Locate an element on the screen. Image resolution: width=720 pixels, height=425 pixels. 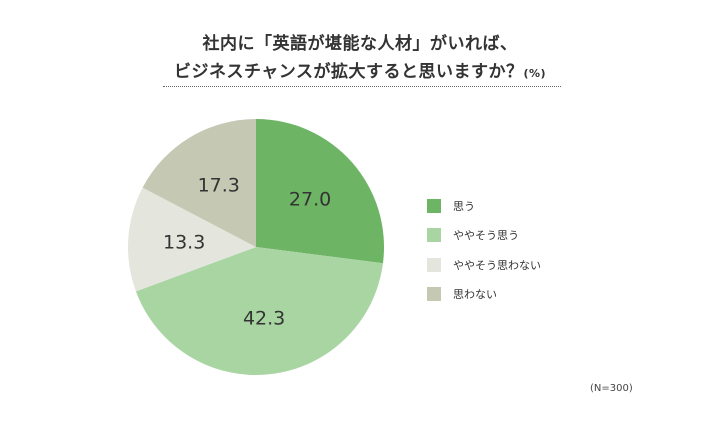
data-label-omowanai: 17.3 is located at coordinates (219, 185).